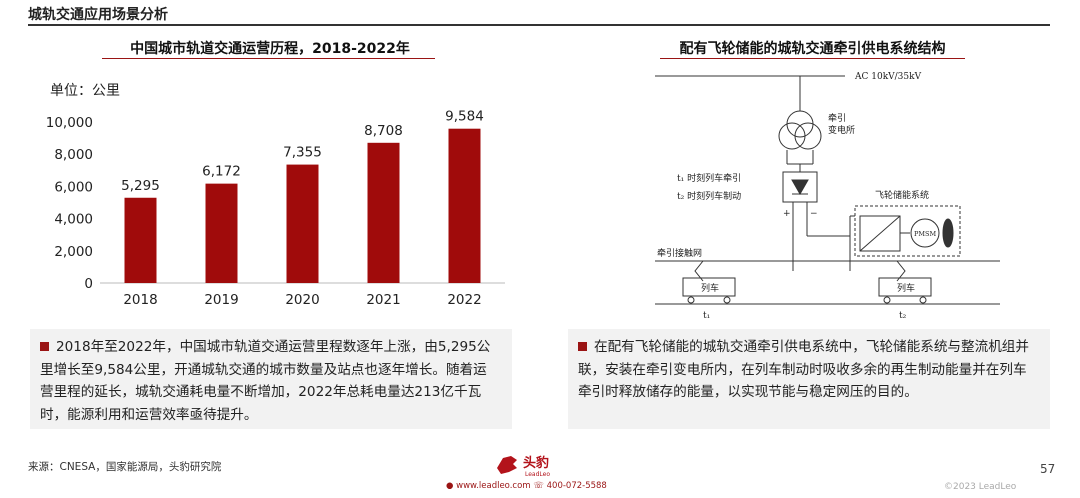  I want to click on y-tick-label: 8,000, so click(73, 155).